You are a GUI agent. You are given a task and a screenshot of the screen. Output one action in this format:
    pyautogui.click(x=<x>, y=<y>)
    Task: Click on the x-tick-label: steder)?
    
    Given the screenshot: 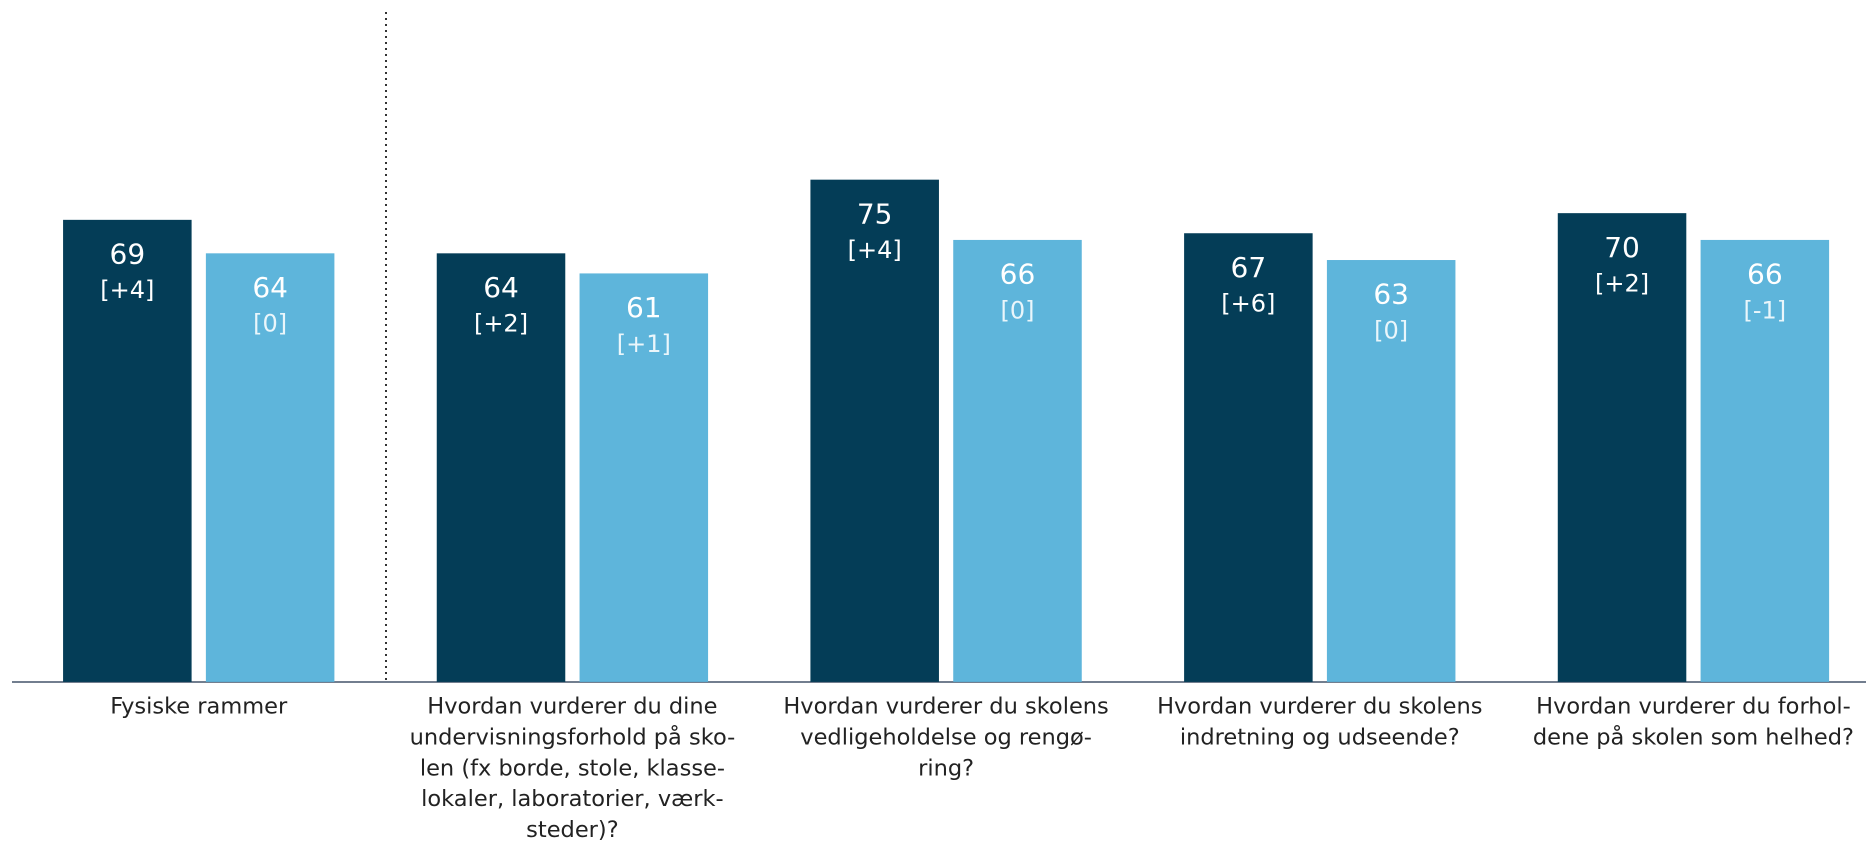 What is the action you would take?
    pyautogui.click(x=572, y=830)
    